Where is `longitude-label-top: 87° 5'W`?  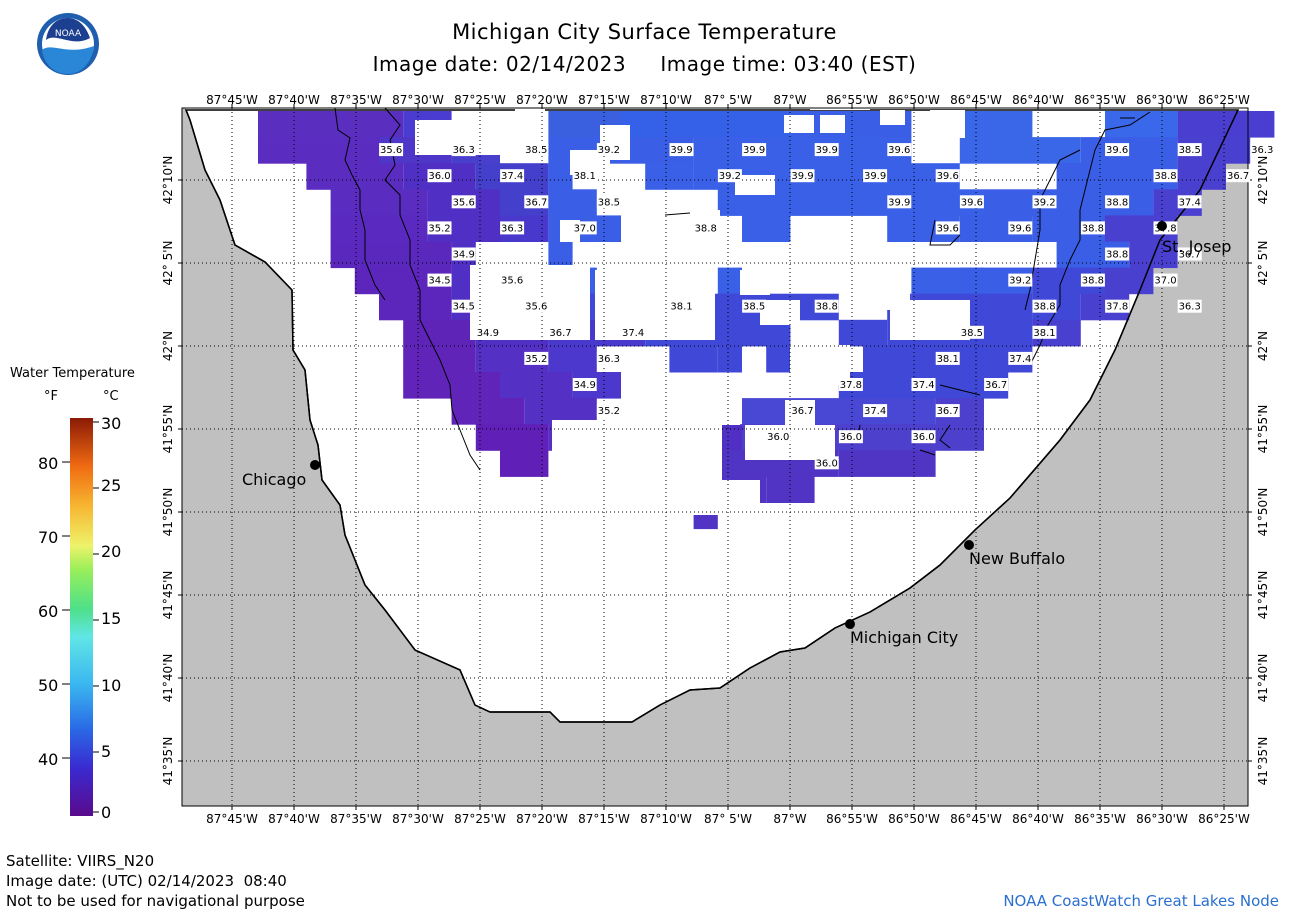 longitude-label-top: 87° 5'W is located at coordinates (728, 100).